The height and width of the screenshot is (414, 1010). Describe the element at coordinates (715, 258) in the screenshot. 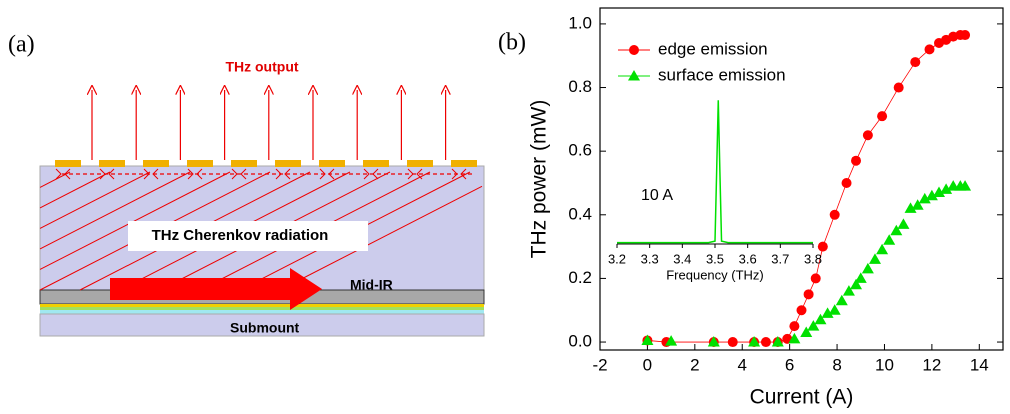

I see `inset-x-tick-label: 3.5` at that location.